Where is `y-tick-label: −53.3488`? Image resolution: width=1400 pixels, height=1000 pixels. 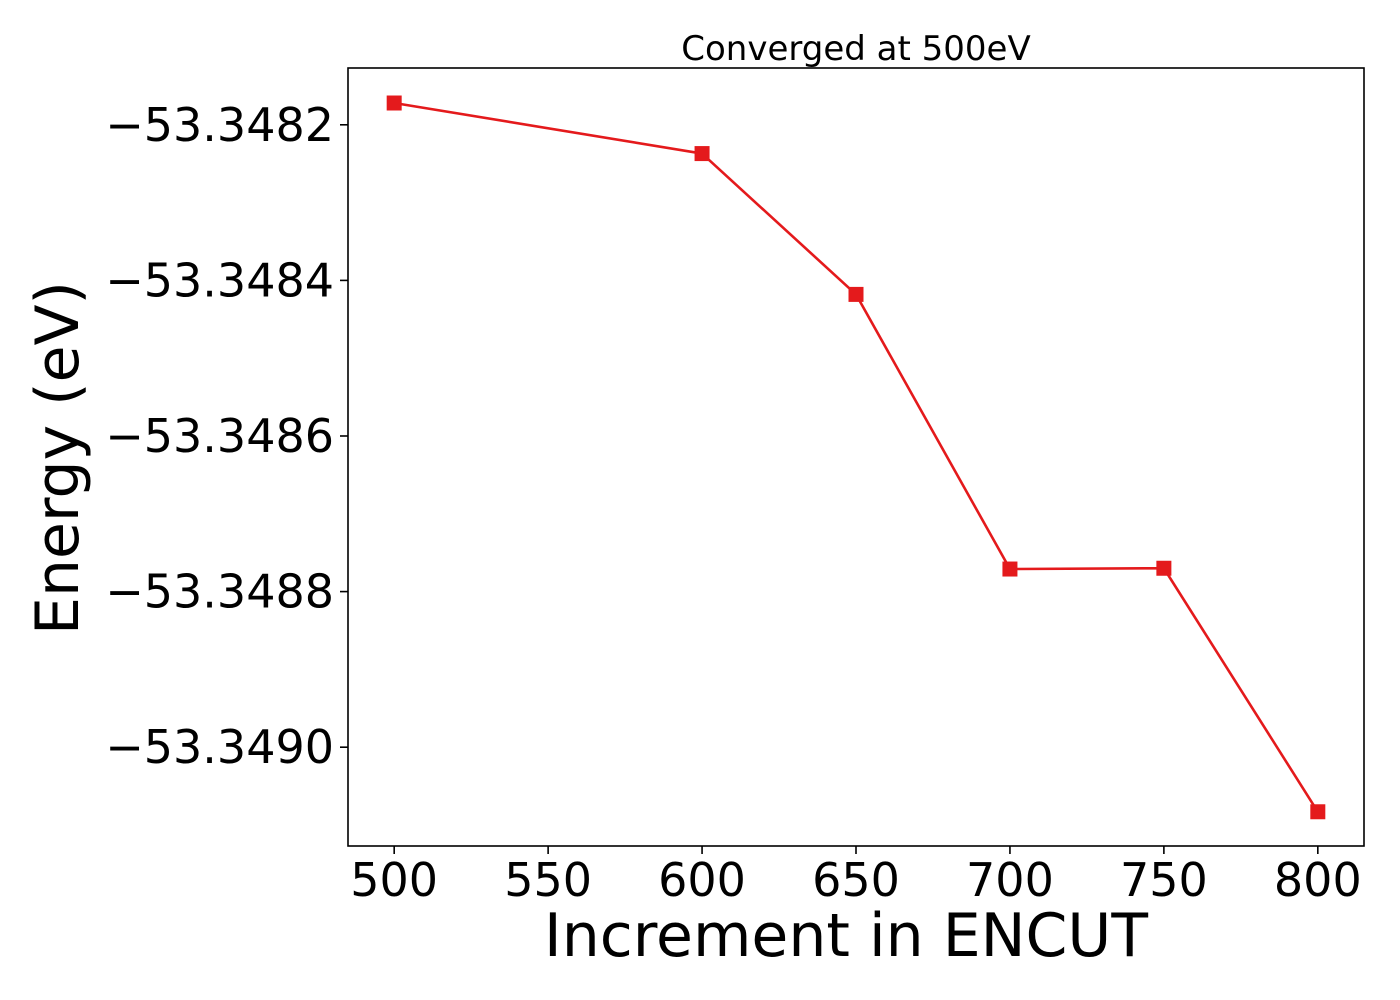
y-tick-label: −53.3488 is located at coordinates (219, 592).